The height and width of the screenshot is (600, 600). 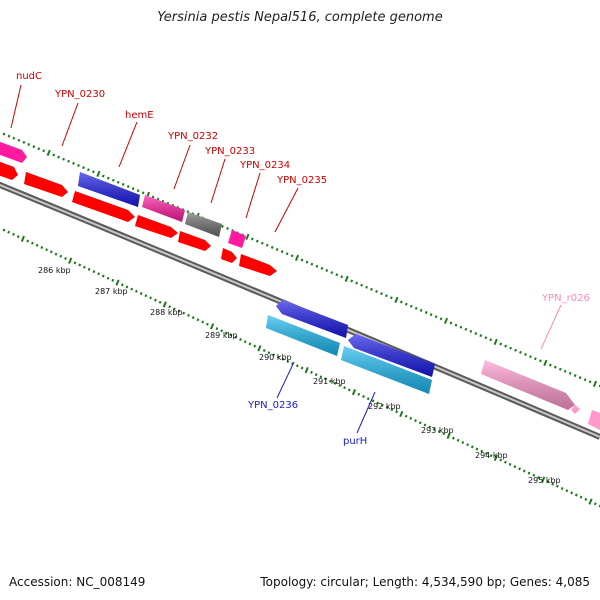 What do you see at coordinates (16, 106) in the screenshot?
I see `leader-nudC` at bounding box center [16, 106].